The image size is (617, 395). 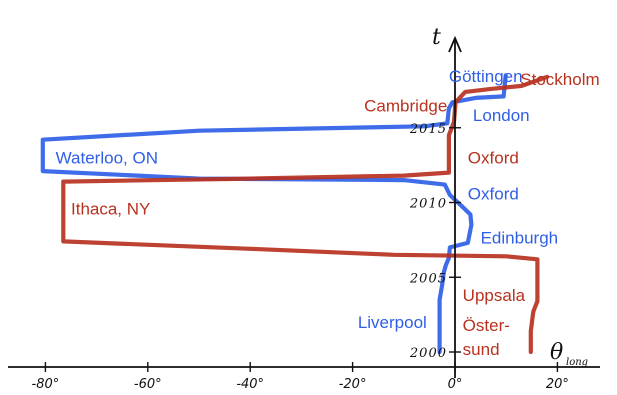 What do you see at coordinates (577, 362) in the screenshot?
I see `x-axis-title-sub: long` at bounding box center [577, 362].